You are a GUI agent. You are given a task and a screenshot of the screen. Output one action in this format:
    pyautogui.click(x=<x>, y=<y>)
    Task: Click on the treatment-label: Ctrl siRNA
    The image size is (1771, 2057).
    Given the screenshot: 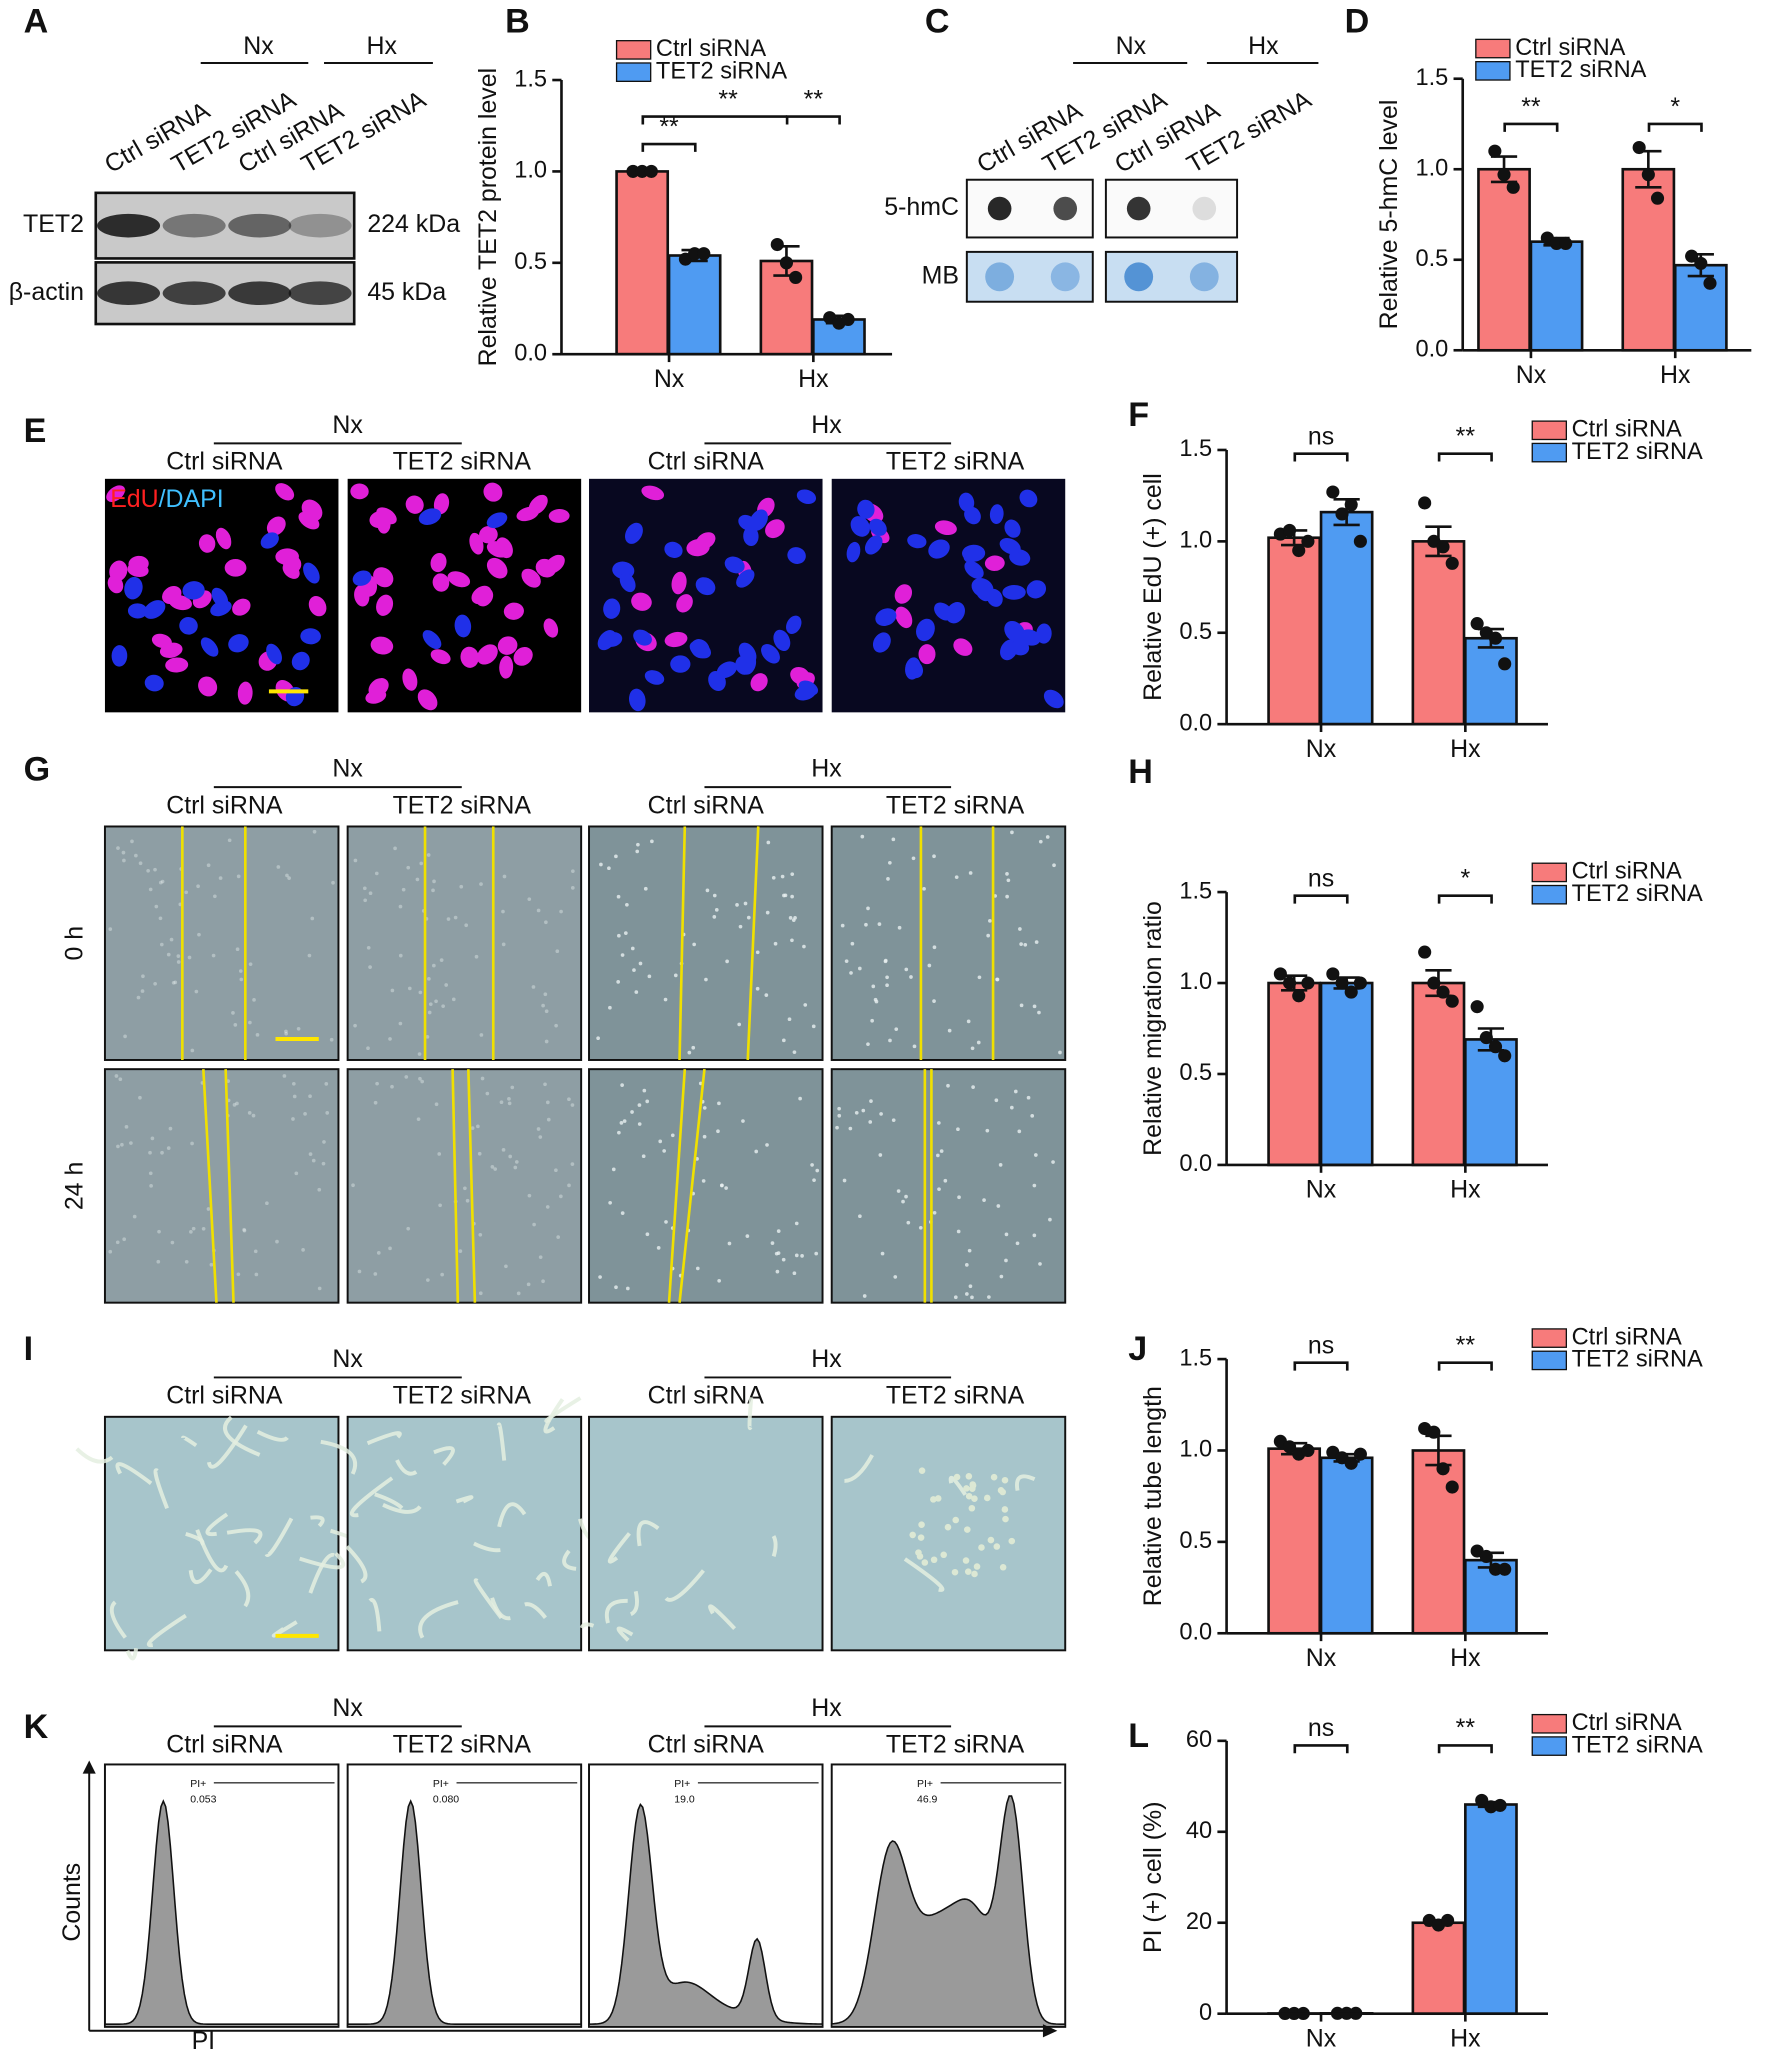 What is the action you would take?
    pyautogui.click(x=706, y=1396)
    